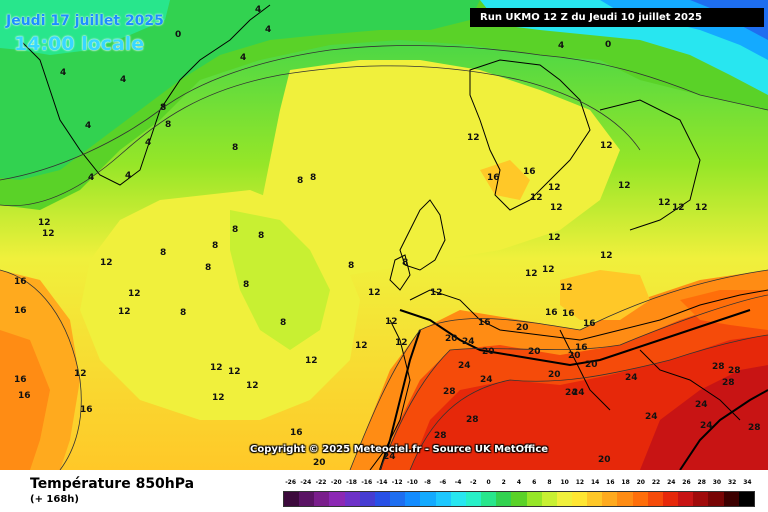 This screenshot has width=768, height=512. I want to click on legend-tick-label: 28, so click(701, 482).